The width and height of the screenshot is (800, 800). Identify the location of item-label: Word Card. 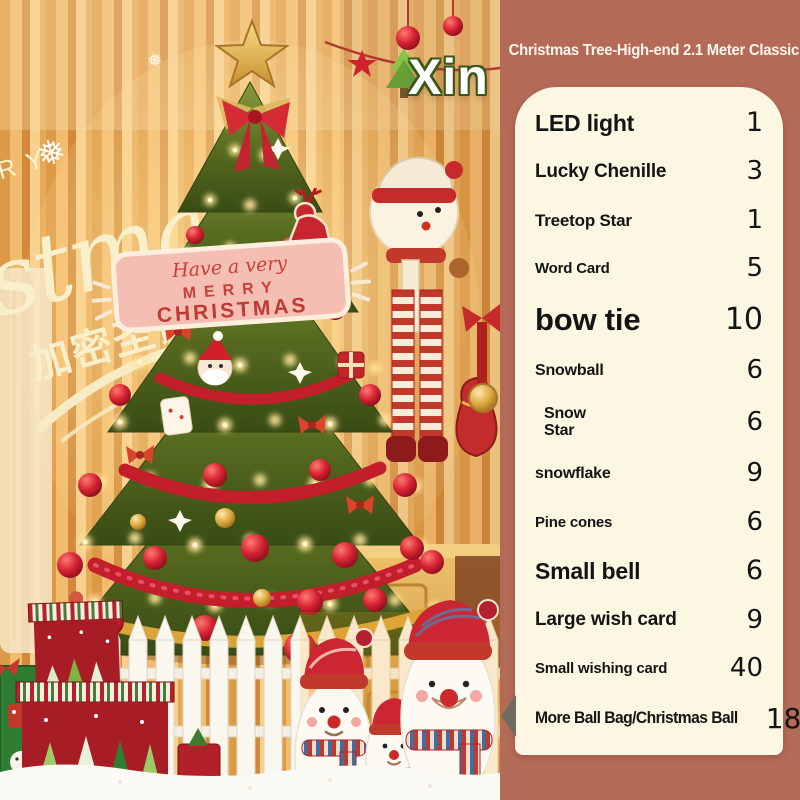
(572, 269).